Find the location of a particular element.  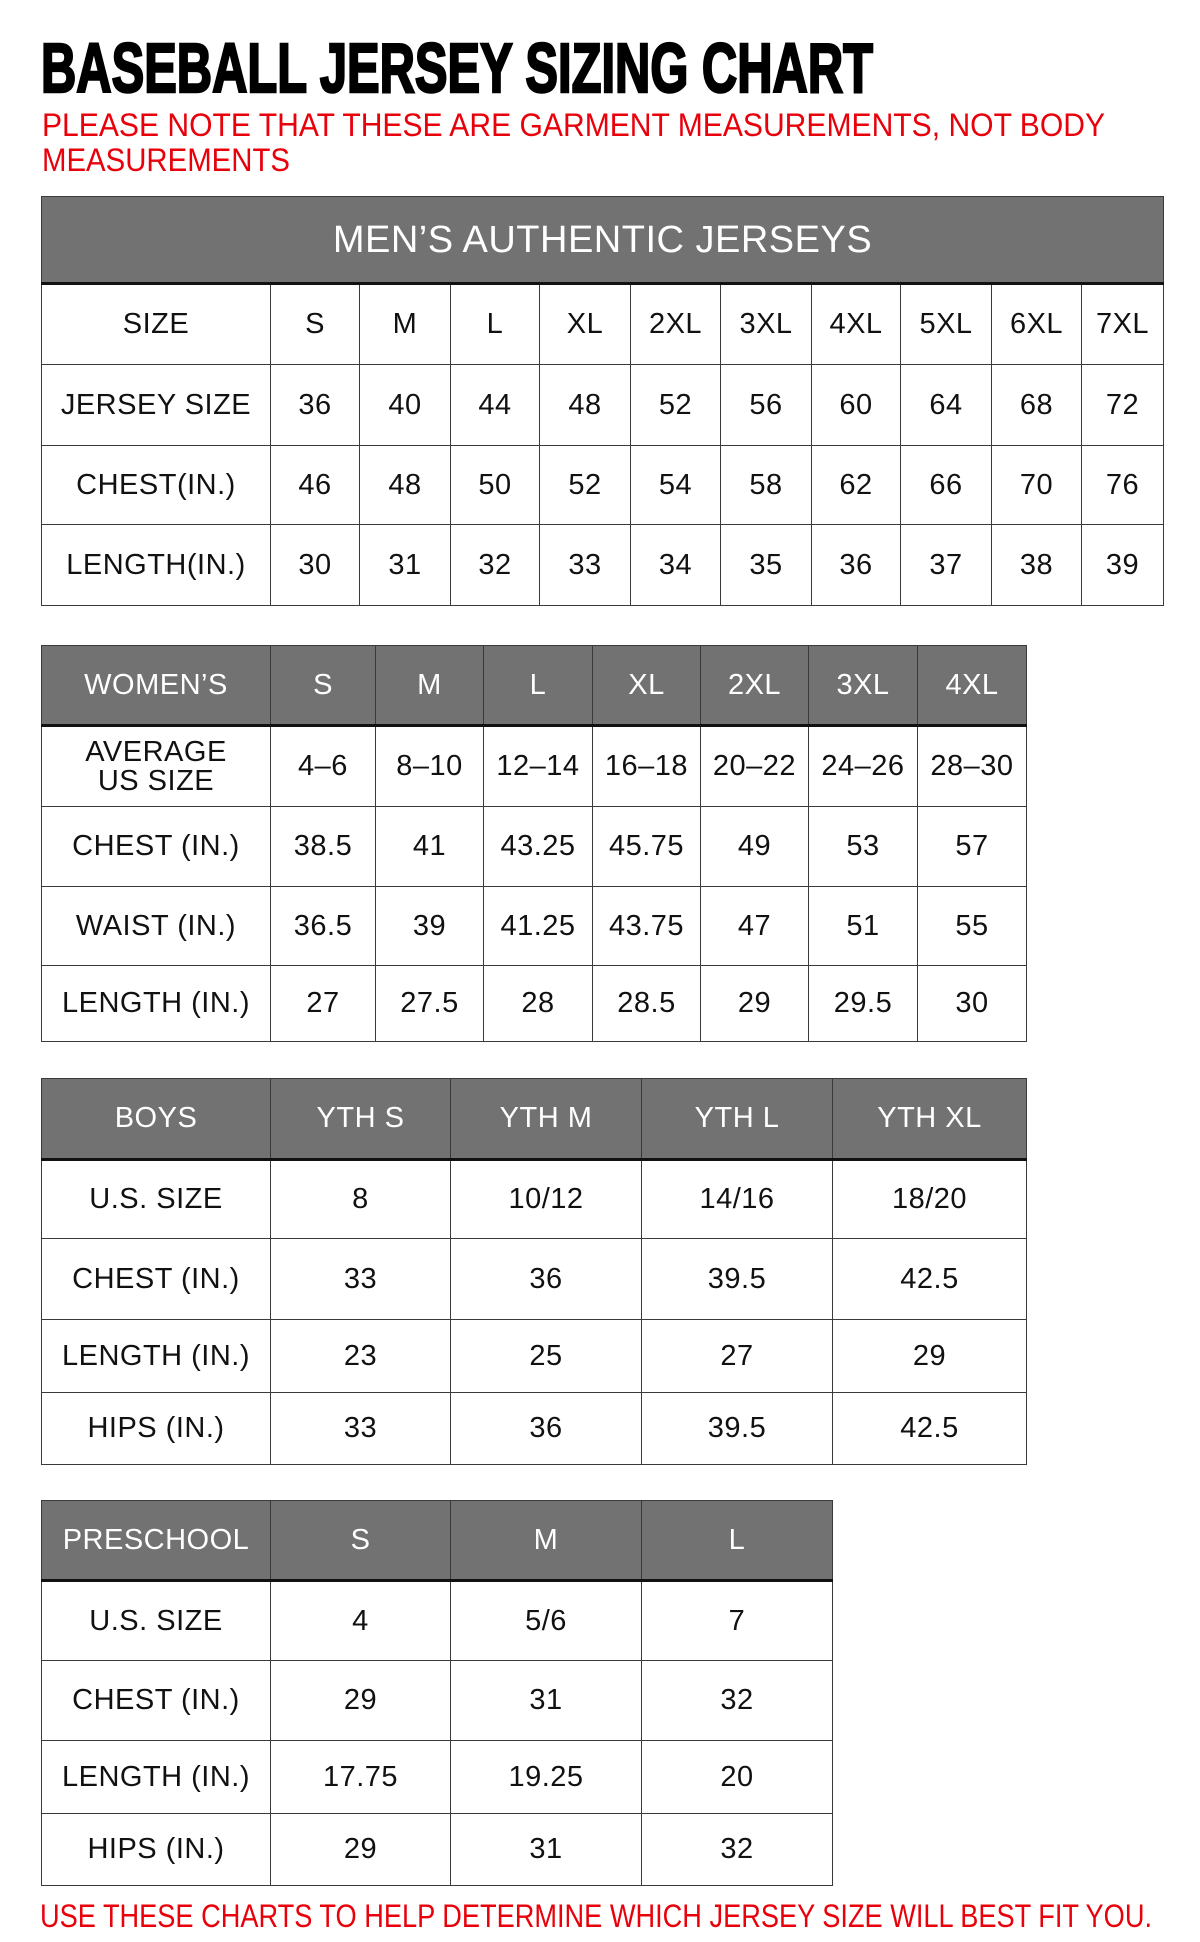

table-cell: 51 is located at coordinates (863, 926).